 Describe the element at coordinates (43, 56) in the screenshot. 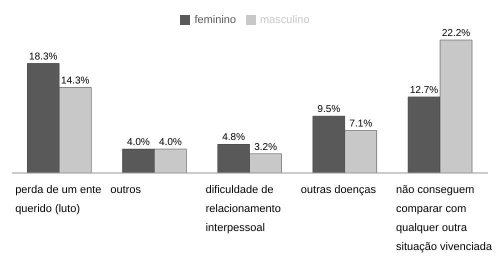

I see `data-label: 18.3%` at that location.